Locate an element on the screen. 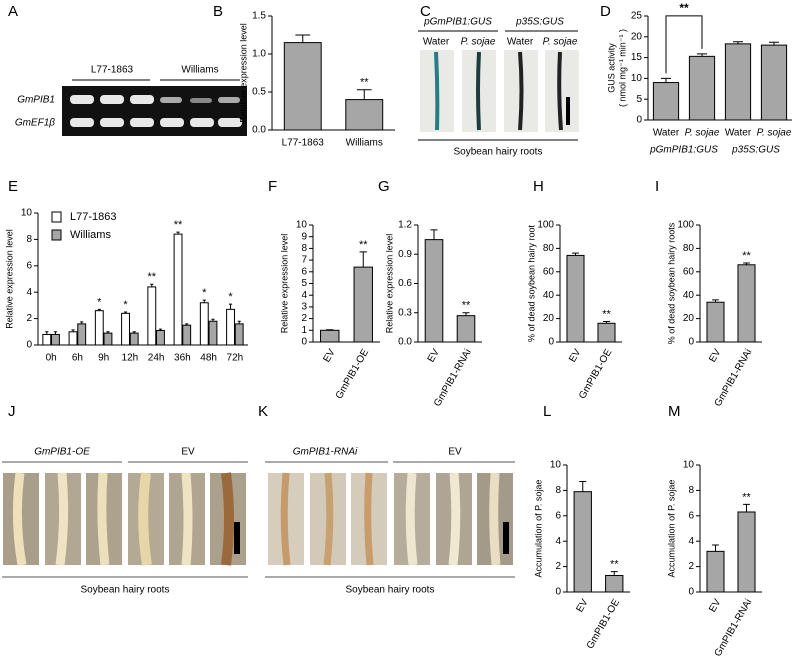 This screenshot has width=798, height=659. y-axis-label: Accumulation of P. sojae is located at coordinates (538, 529).